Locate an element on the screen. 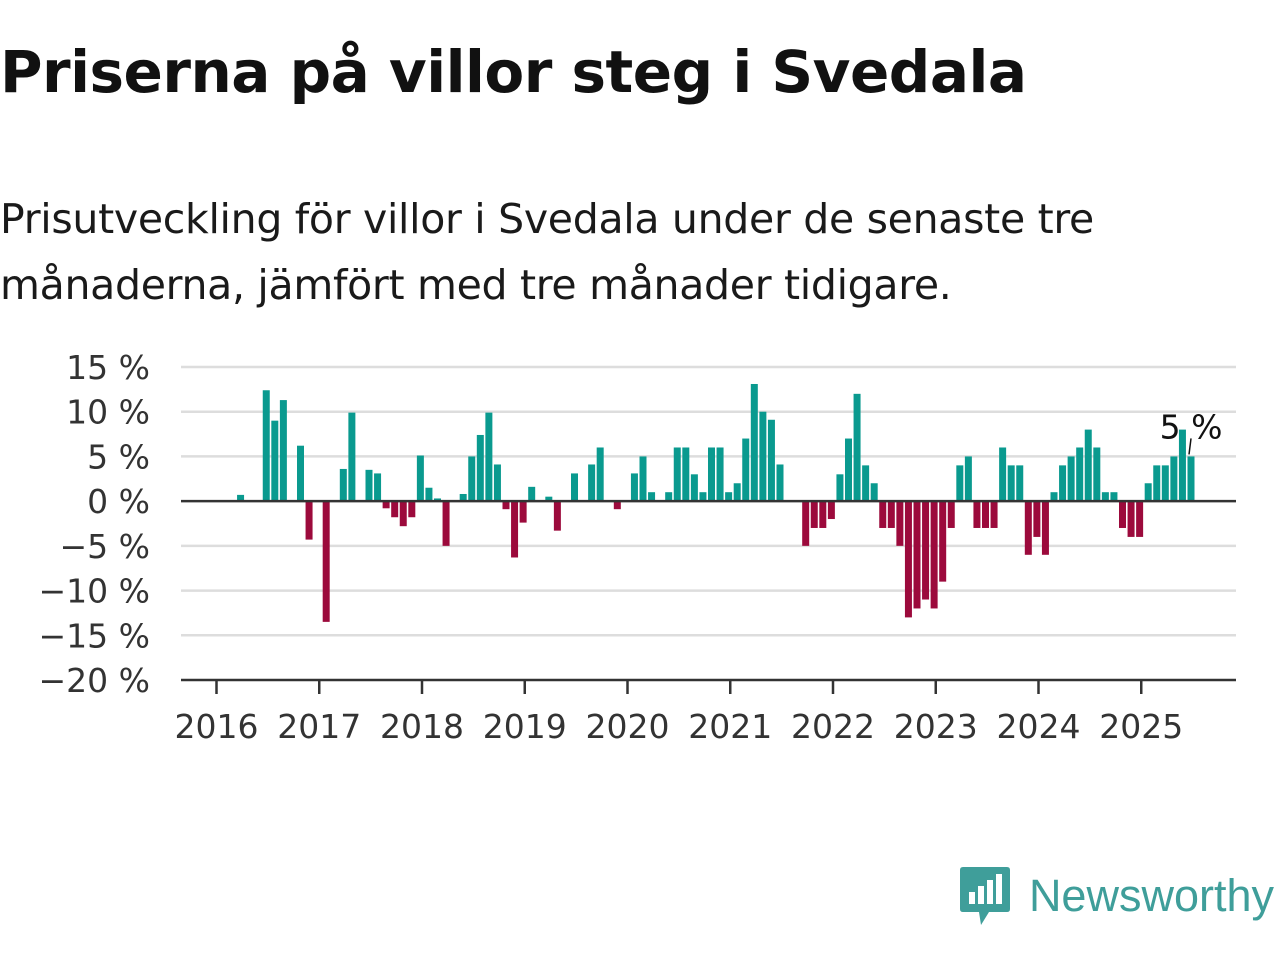  x-tick-label: 2017 is located at coordinates (319, 726).